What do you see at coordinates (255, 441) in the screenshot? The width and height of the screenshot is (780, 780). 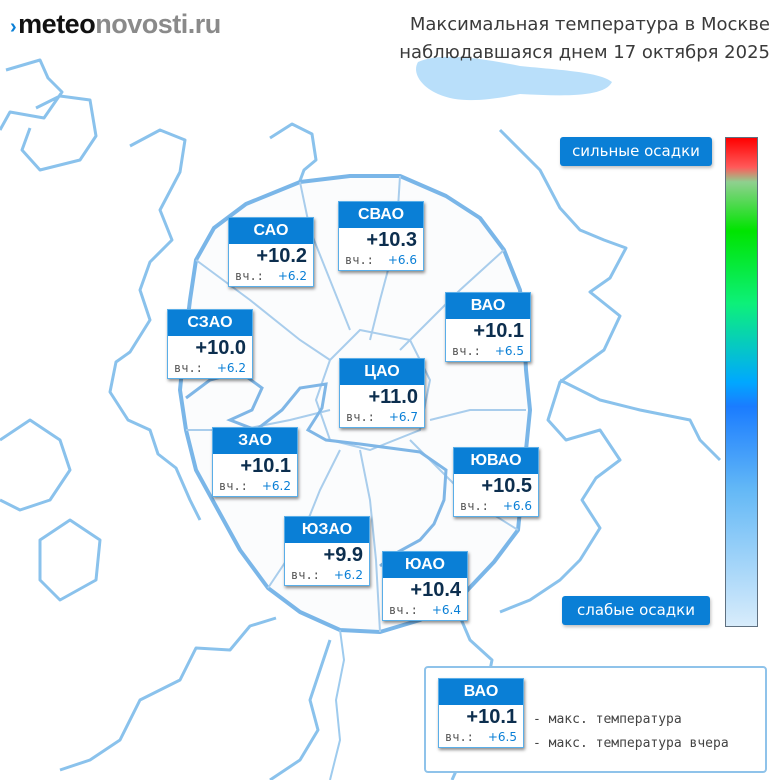 I see `district-name: ЗАО` at bounding box center [255, 441].